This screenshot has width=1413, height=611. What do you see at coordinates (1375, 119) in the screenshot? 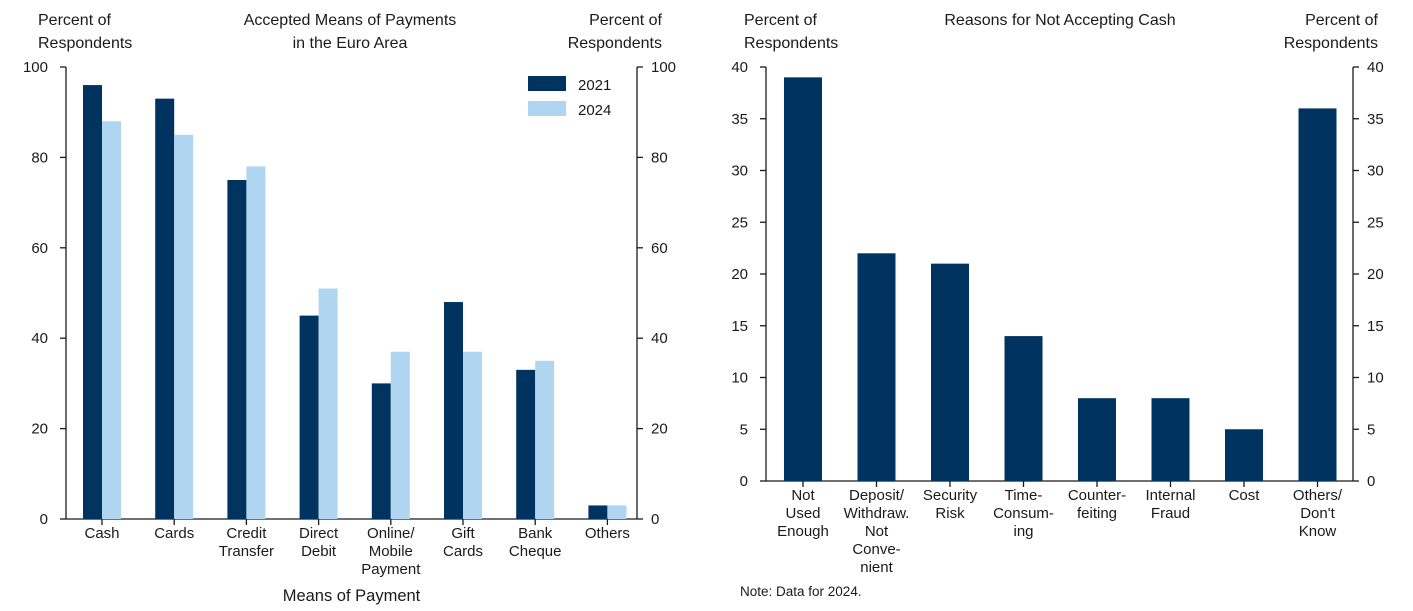
I see `y-tick-label-right: 35` at bounding box center [1375, 119].